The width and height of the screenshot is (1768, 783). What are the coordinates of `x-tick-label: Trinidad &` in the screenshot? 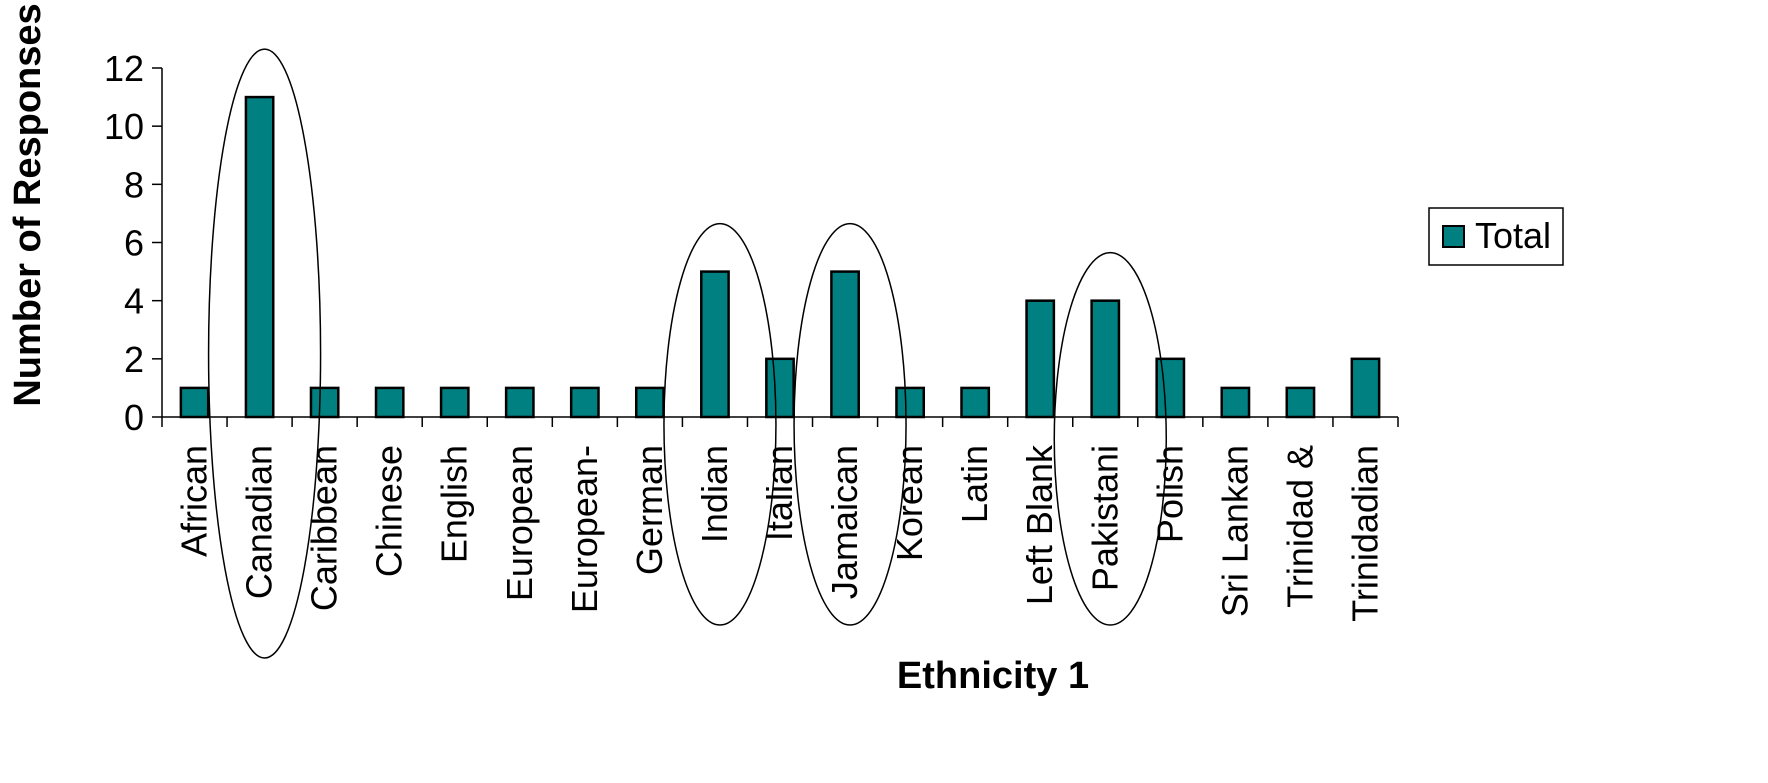 It's located at (1299, 526).